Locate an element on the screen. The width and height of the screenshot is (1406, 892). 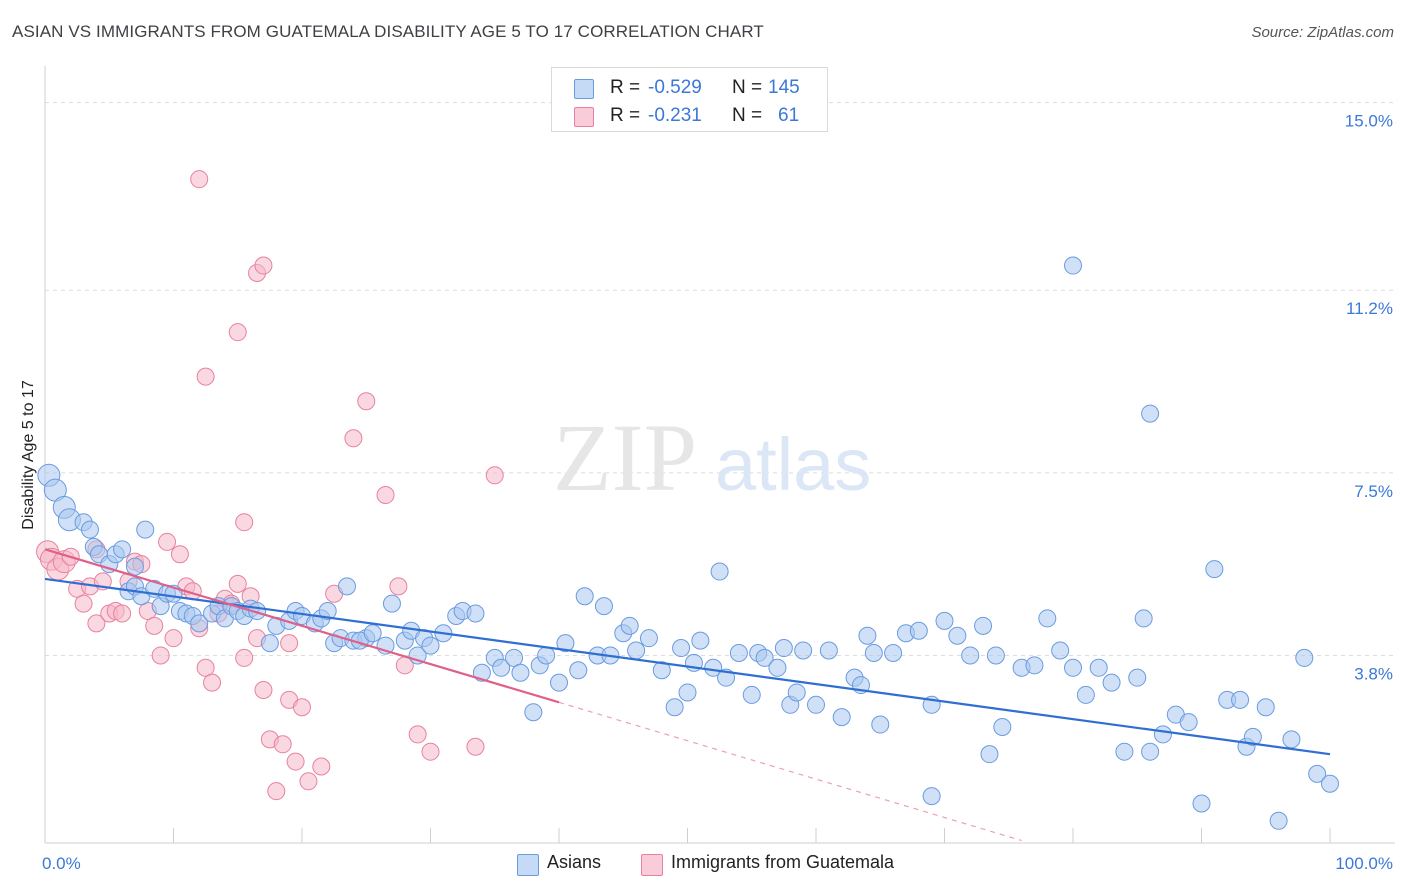
guatemala-trend-line is located at coordinates (302, 626).